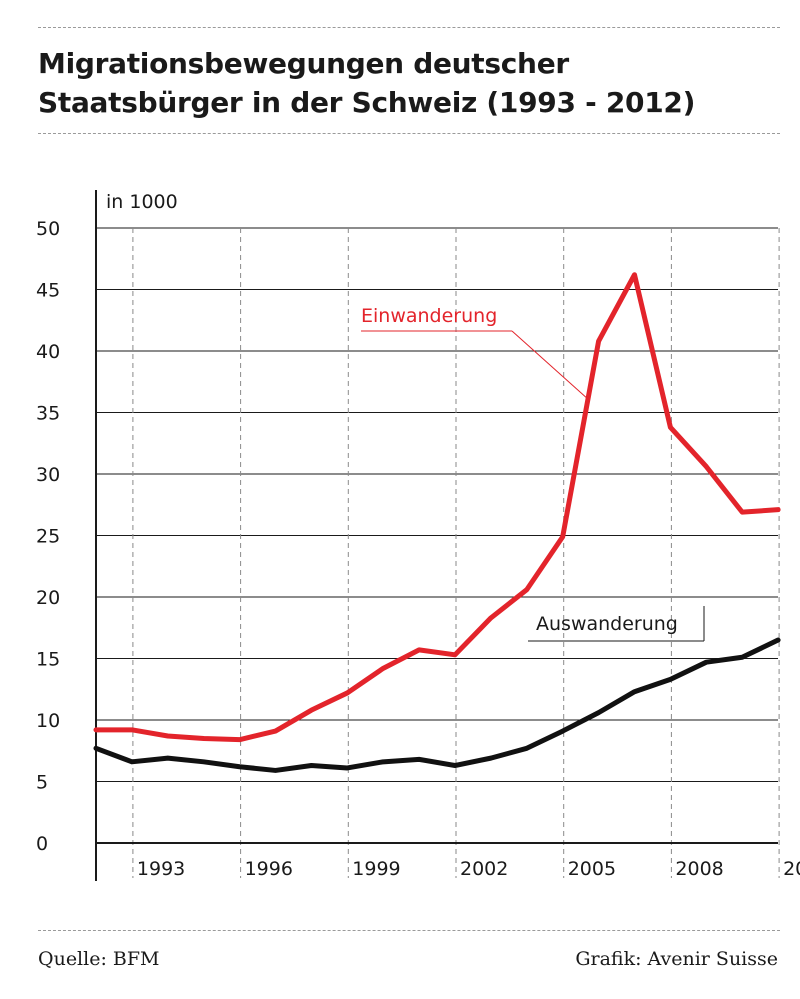  Describe the element at coordinates (42, 844) in the screenshot. I see `y-tick-label: 0` at that location.